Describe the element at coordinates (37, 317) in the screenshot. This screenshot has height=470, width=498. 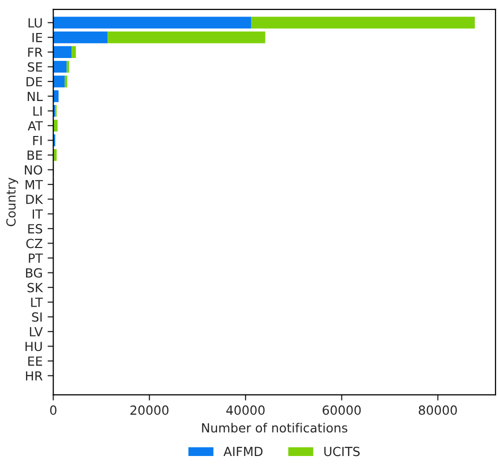
I see `y-tick-label: SI` at that location.